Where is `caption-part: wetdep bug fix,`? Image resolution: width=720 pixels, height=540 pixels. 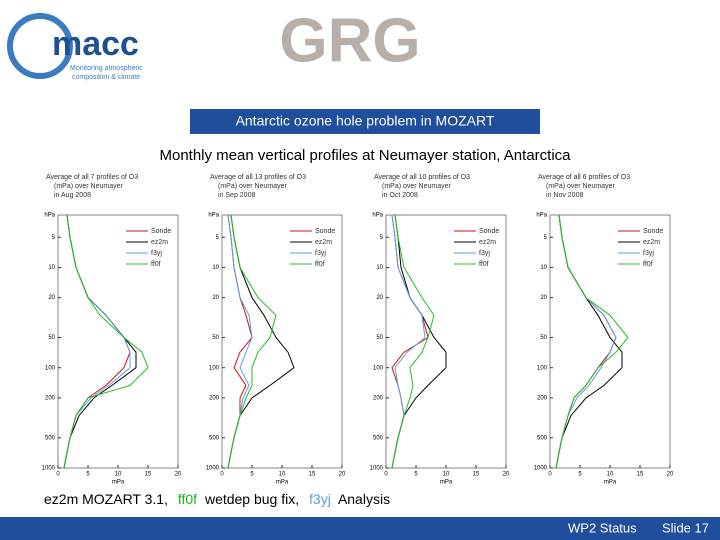 caption-part: wetdep bug fix, is located at coordinates (251, 499).